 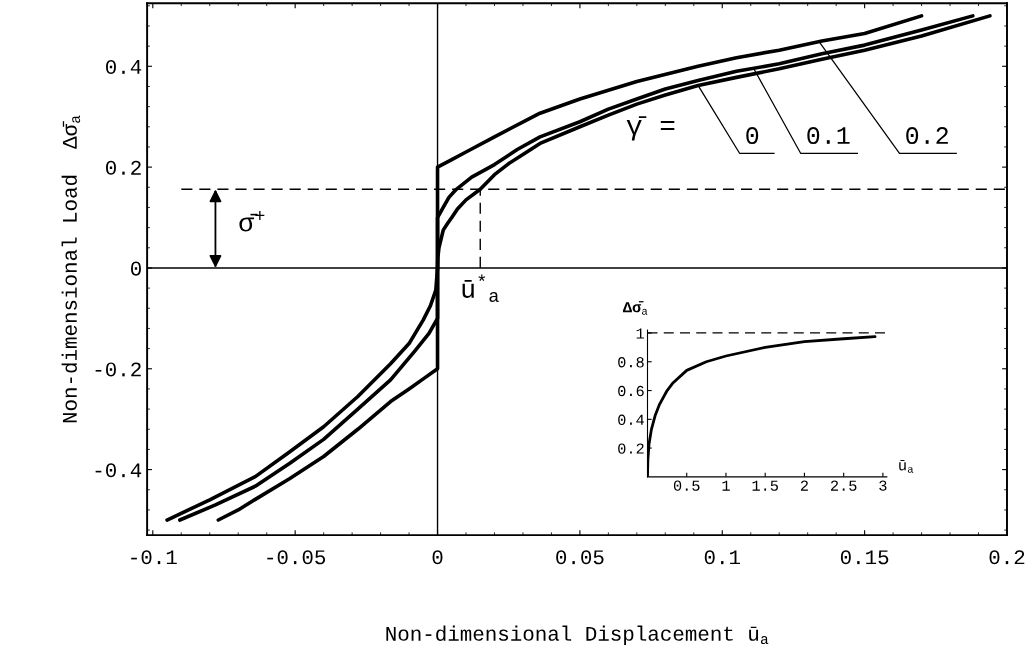 I want to click on legend-label: 0.2, so click(x=927, y=136).